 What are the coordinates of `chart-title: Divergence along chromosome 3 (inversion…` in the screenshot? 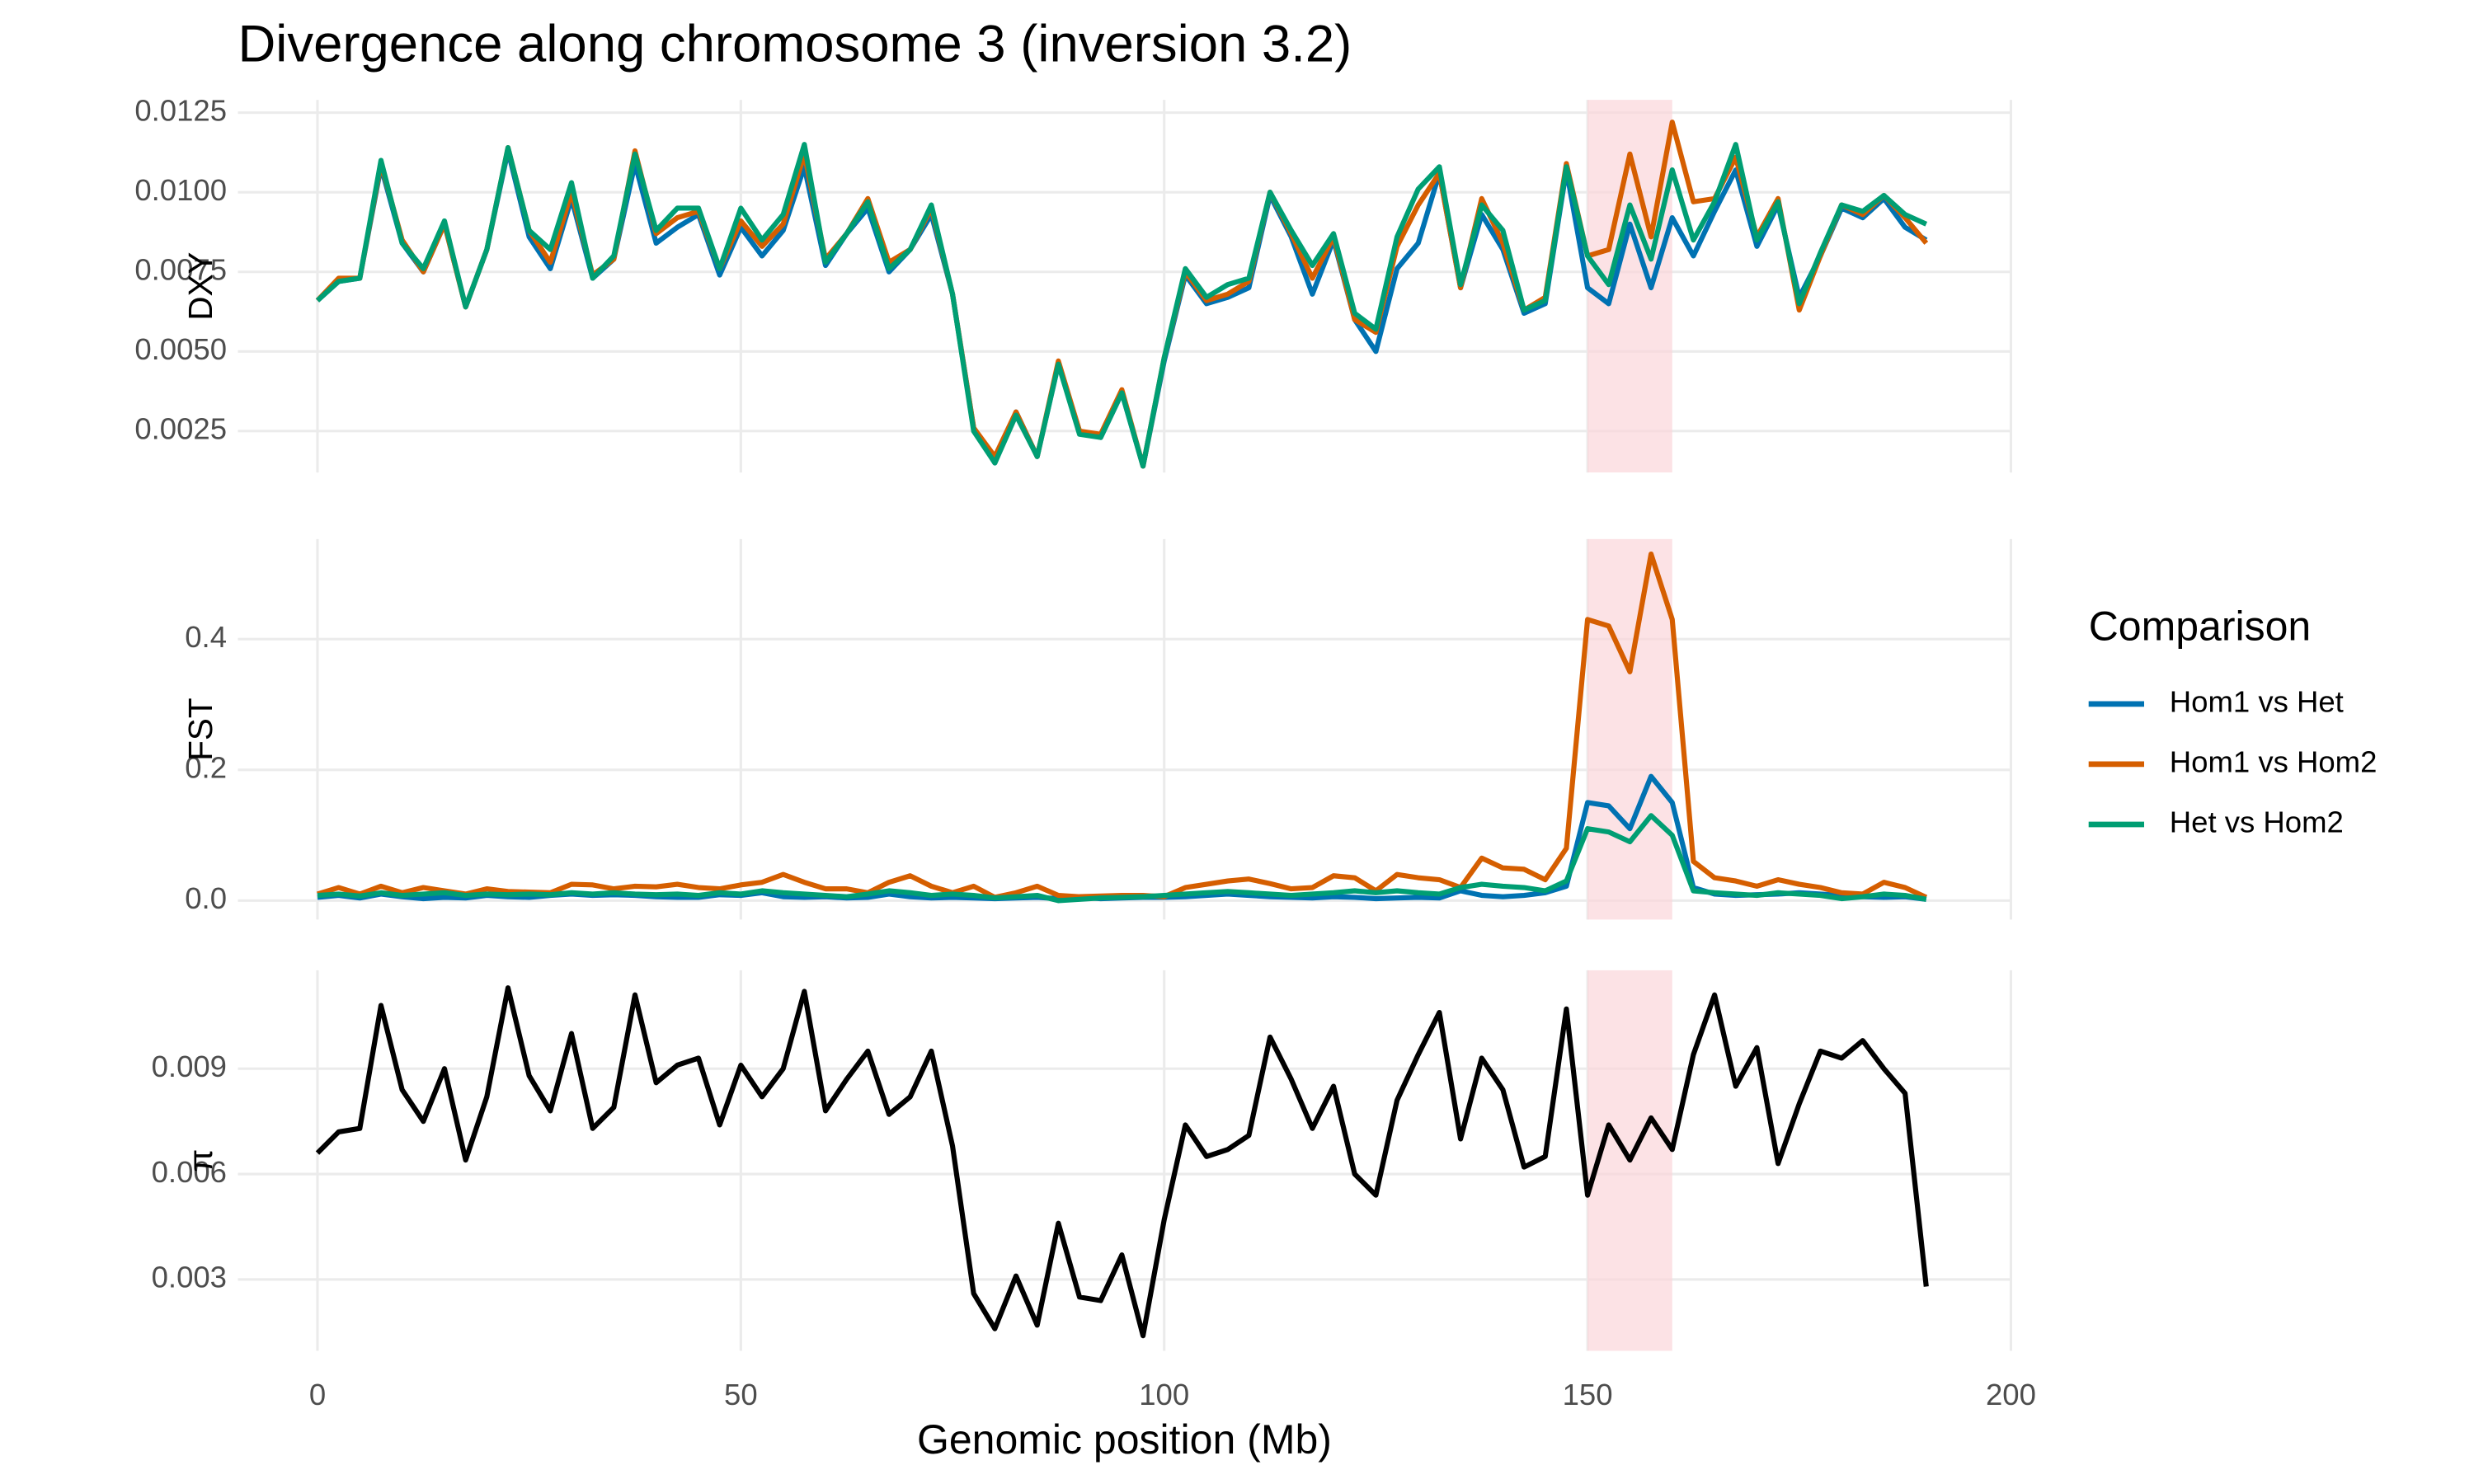 It's located at (795, 44).